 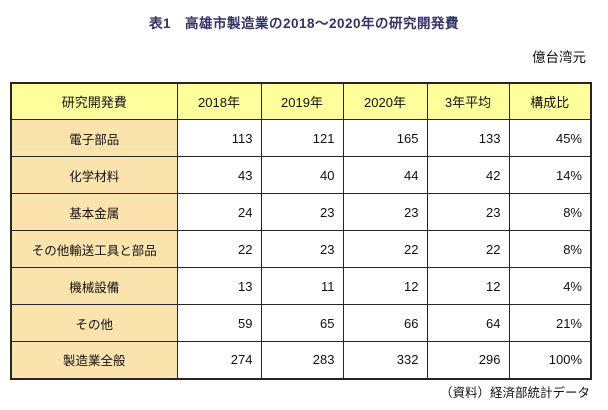 I want to click on value-cell: 332, so click(x=385, y=360).